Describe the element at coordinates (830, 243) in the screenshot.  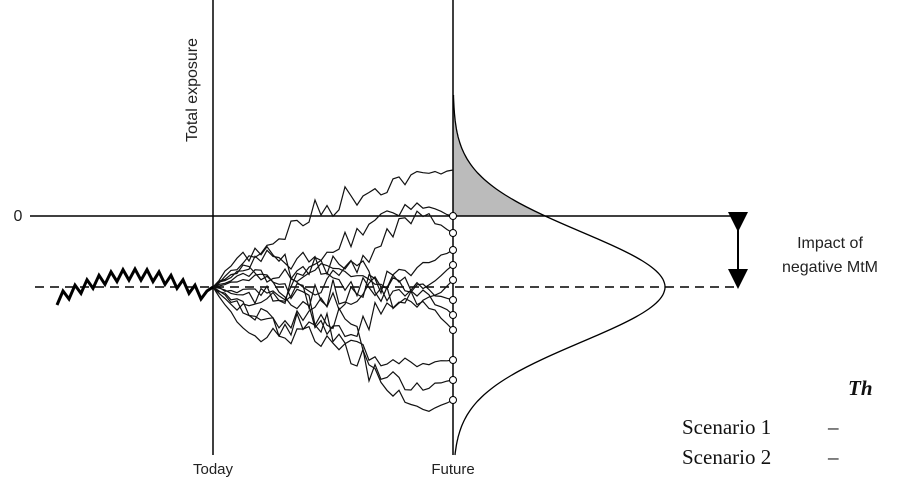
I see `annotation: Impact of` at that location.